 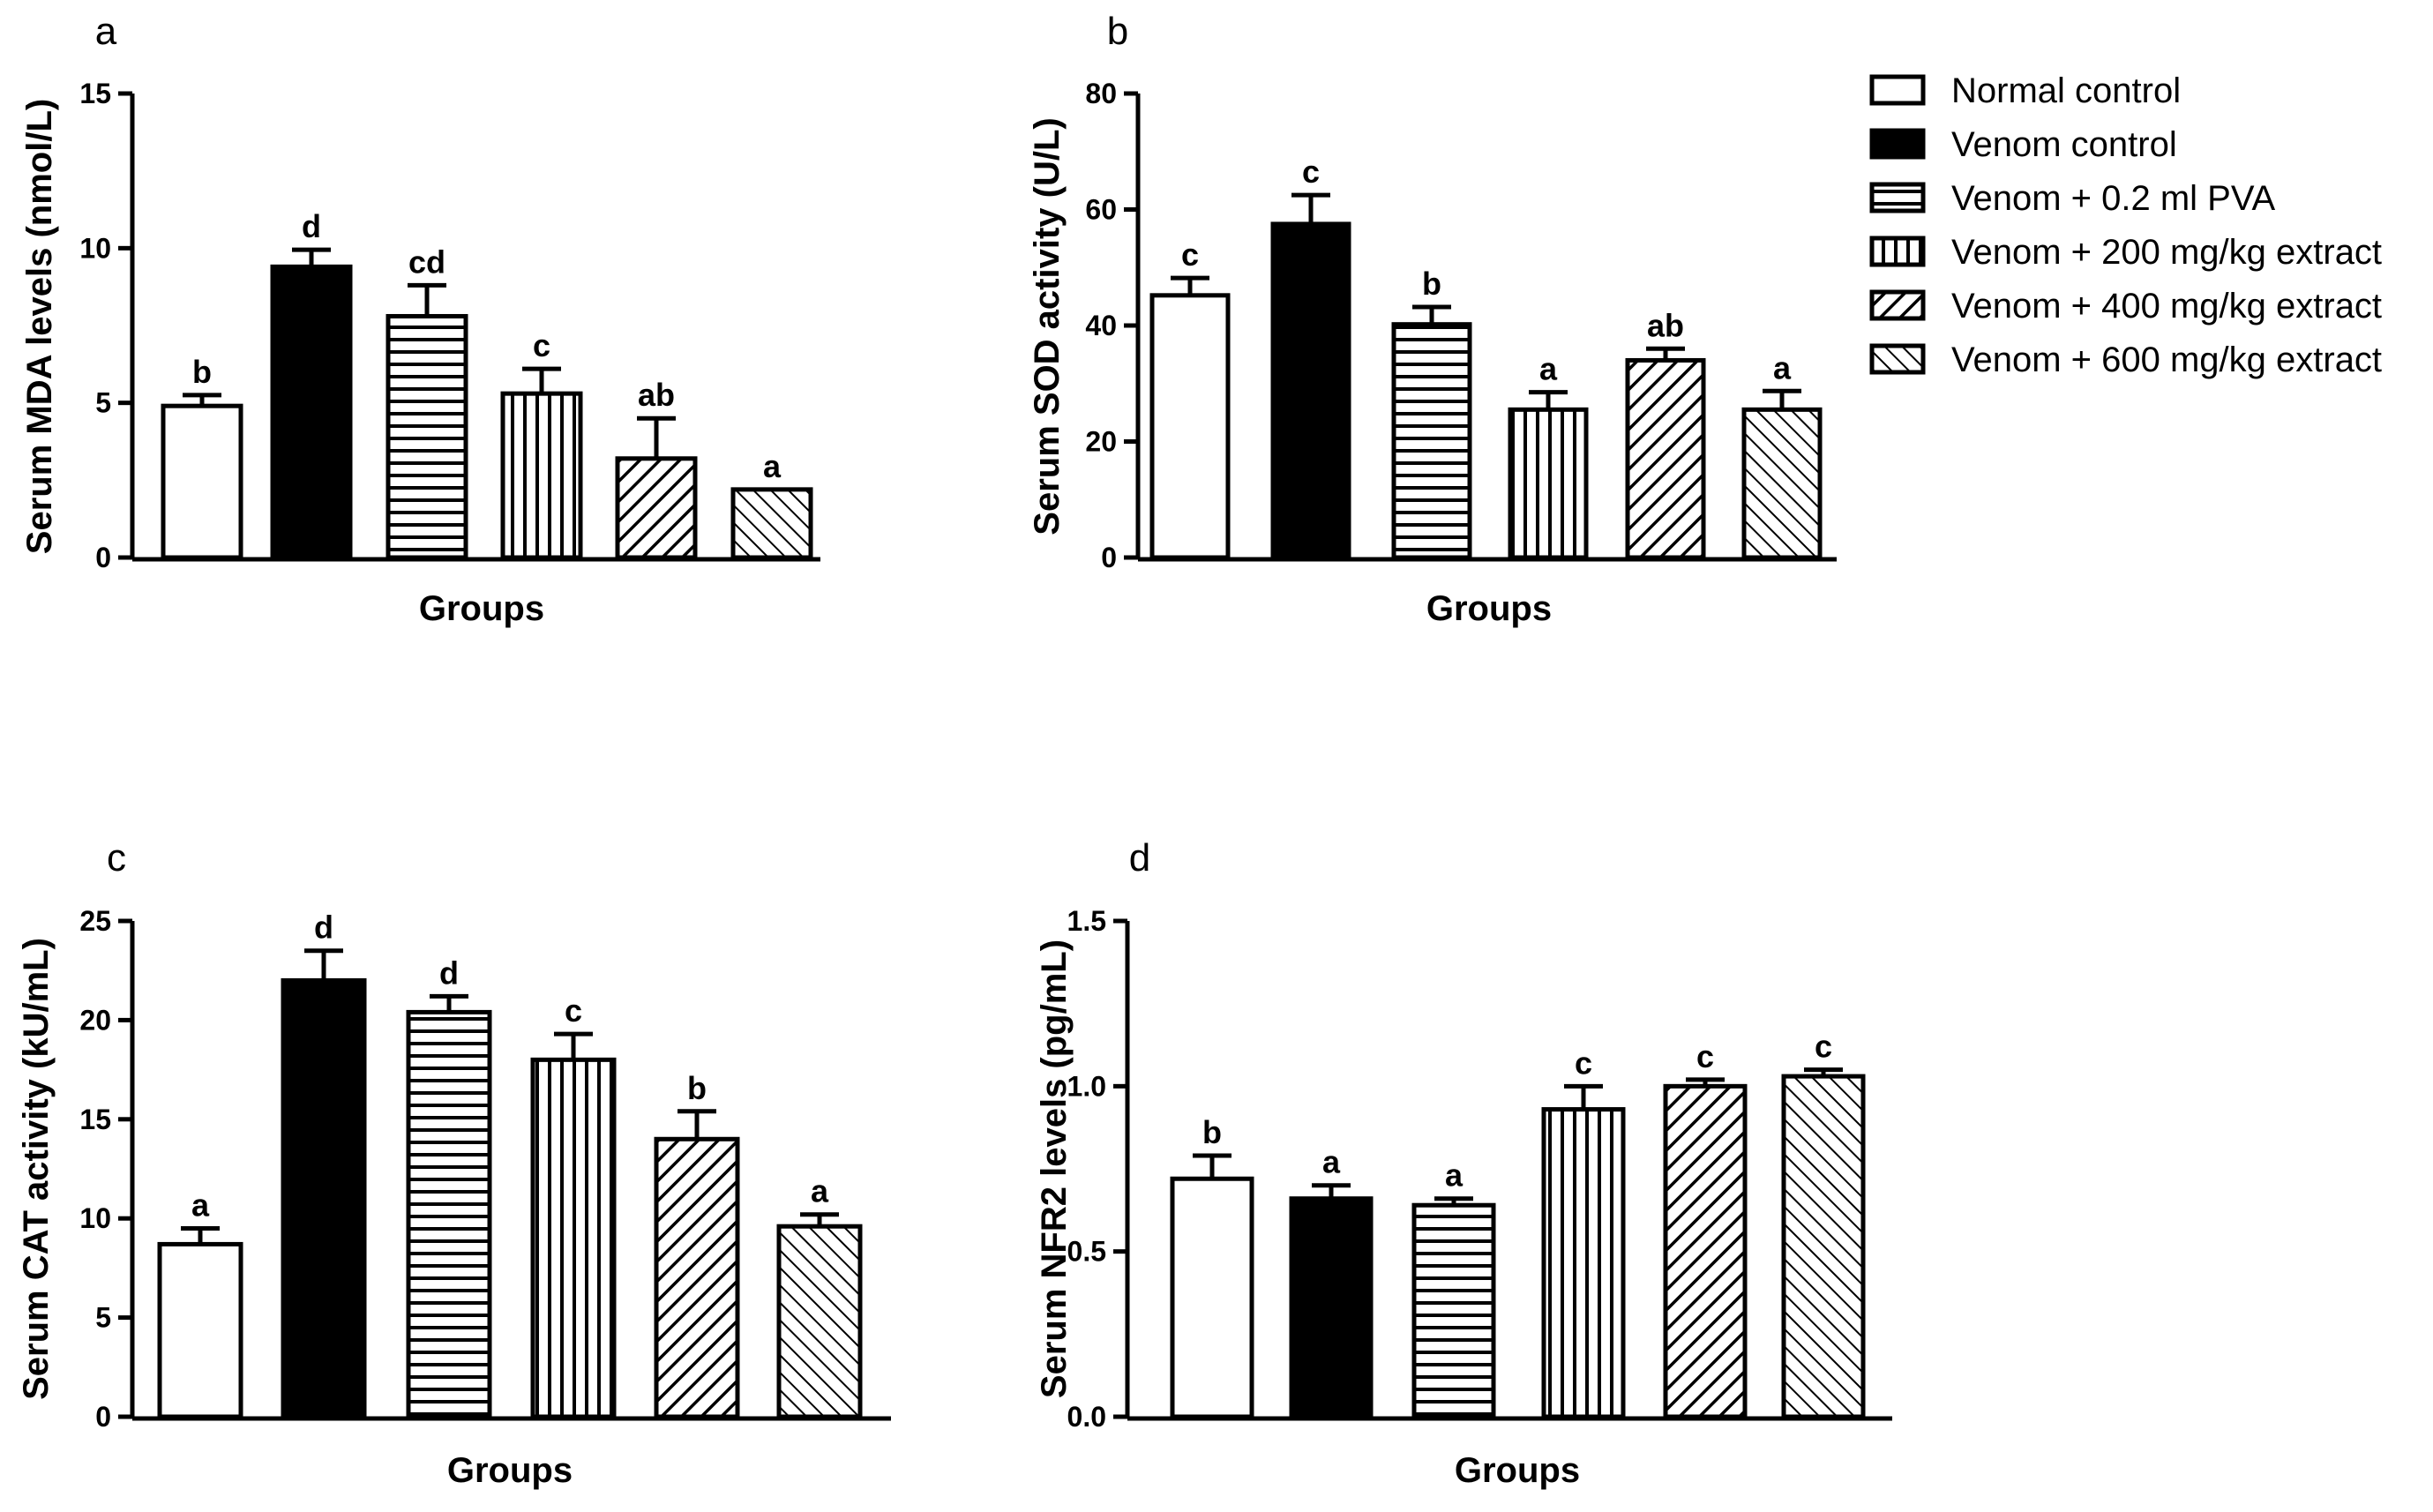 I want to click on y-axis-title: Serum MDA levels (nmol/L), so click(x=39, y=326).